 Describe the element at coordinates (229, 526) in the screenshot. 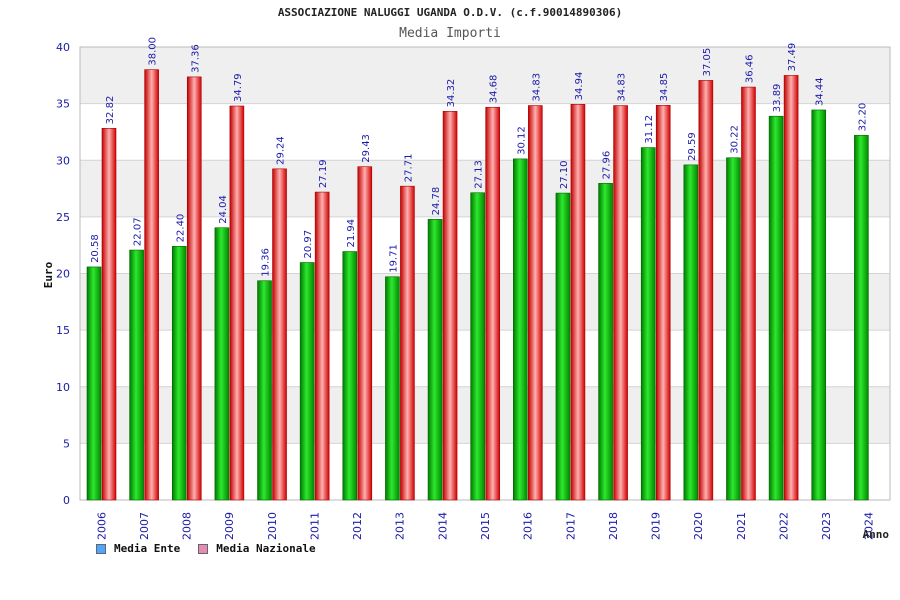

I see `x-tick-label: 2009` at that location.